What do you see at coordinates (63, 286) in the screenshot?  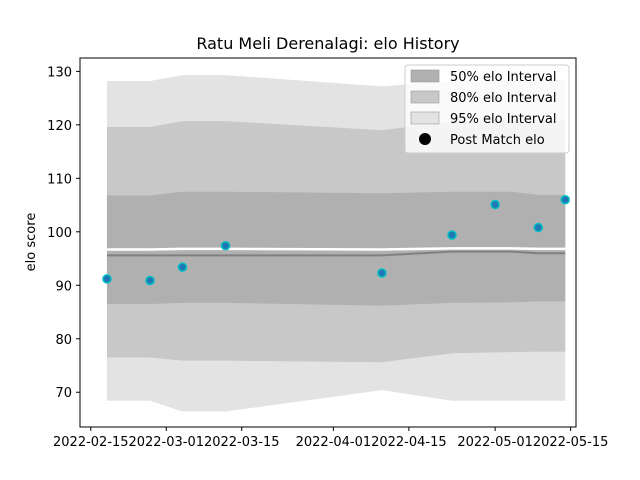 I see `y-tick-label: 90` at bounding box center [63, 286].